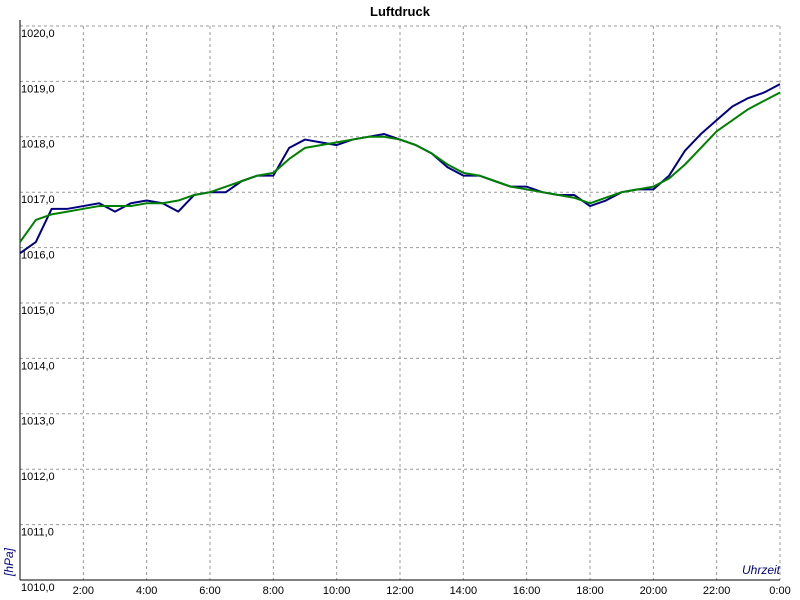 The image size is (800, 600). I want to click on x-tick-label: 20:00, so click(654, 591).